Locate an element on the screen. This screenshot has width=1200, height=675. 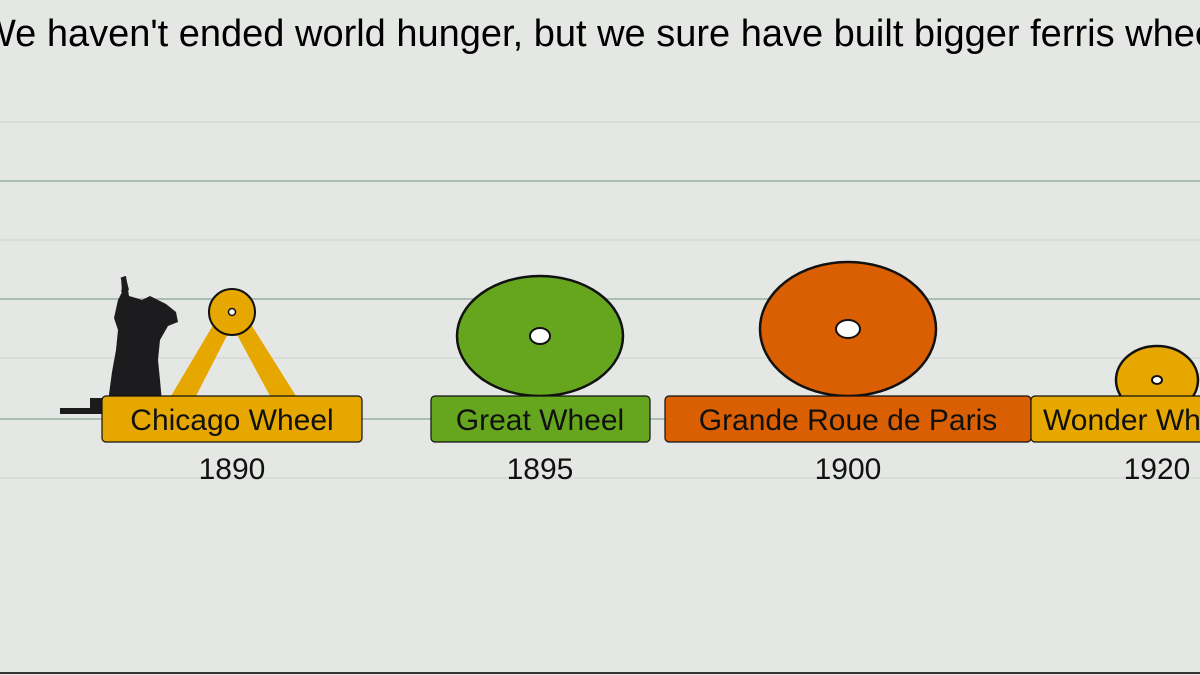
label-text: Grande Roue de Paris is located at coordinates (848, 420).